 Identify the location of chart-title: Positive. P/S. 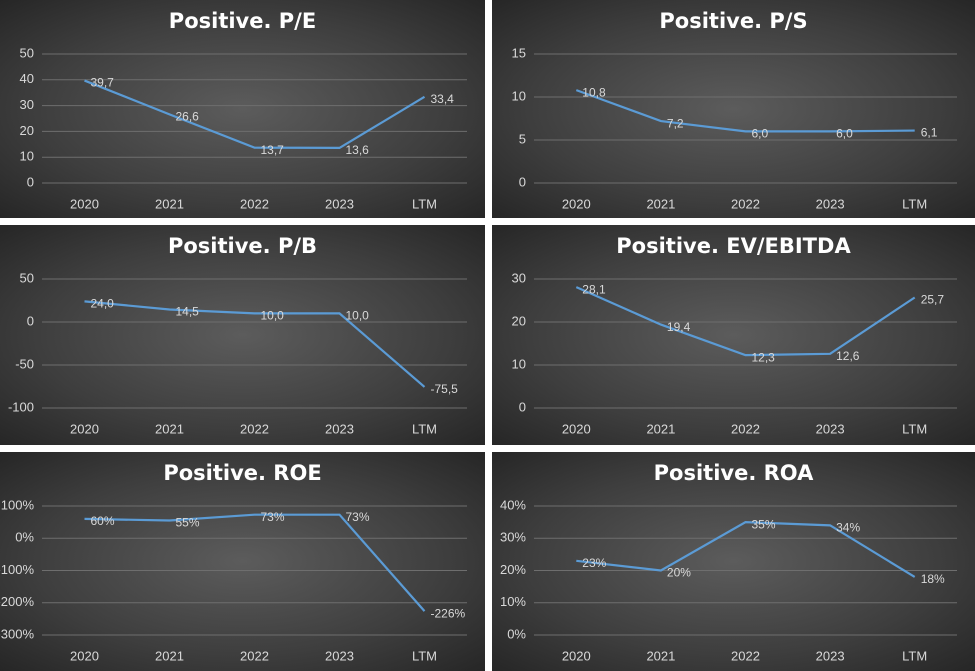
(733, 21).